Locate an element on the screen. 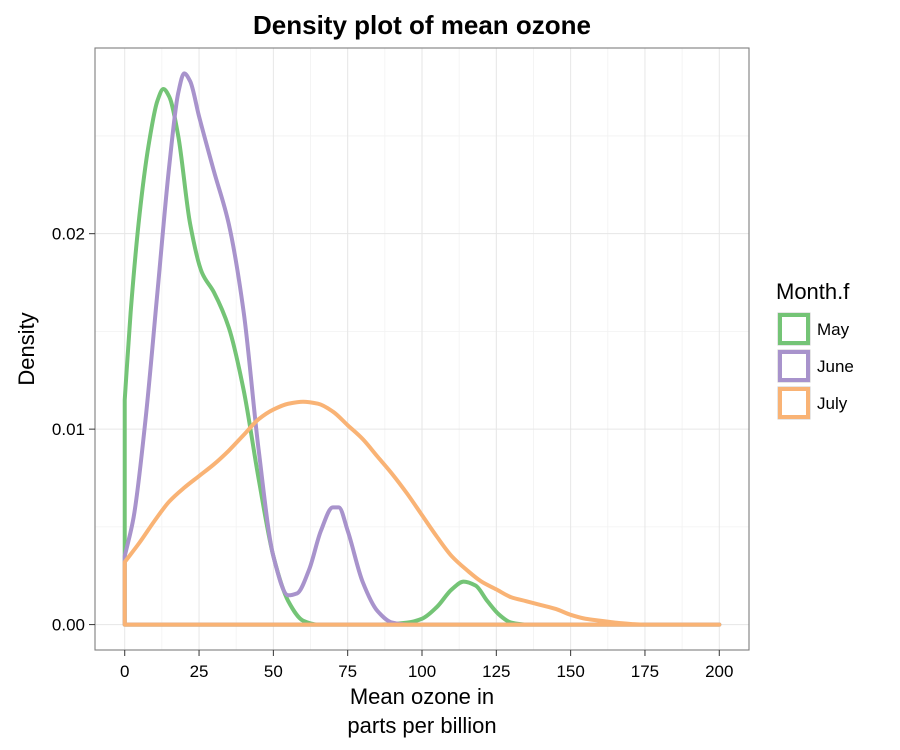 The image size is (900, 750). legend: Month.f May June July is located at coordinates (815, 349).